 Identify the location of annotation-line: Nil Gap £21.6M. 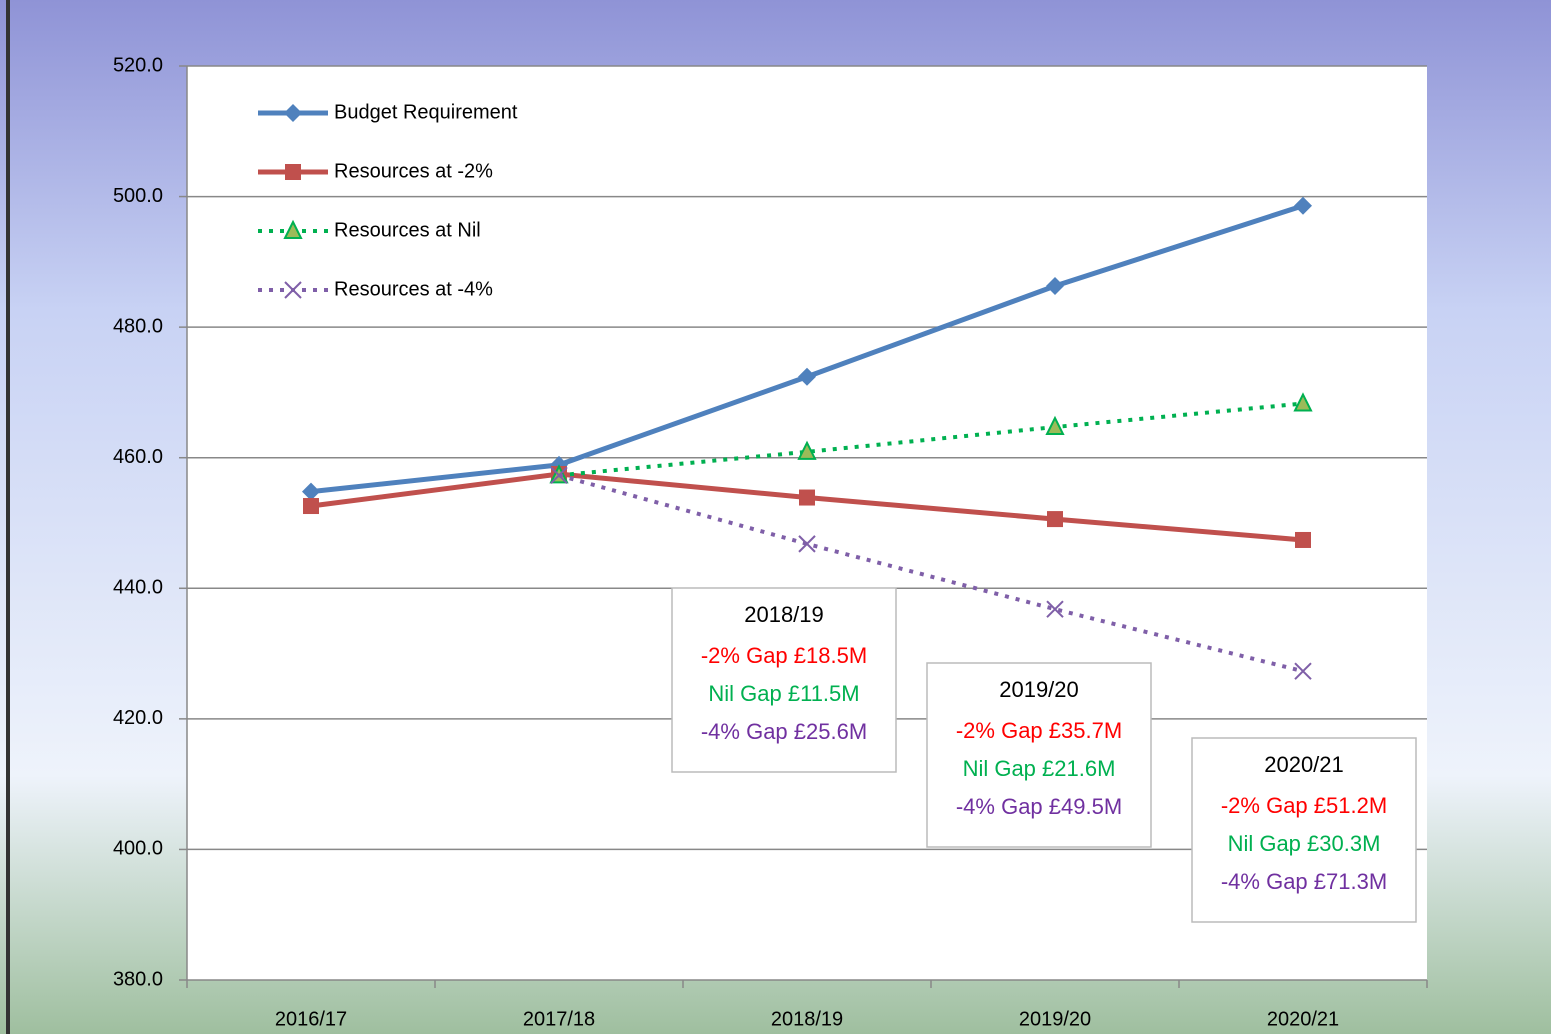
(1039, 768).